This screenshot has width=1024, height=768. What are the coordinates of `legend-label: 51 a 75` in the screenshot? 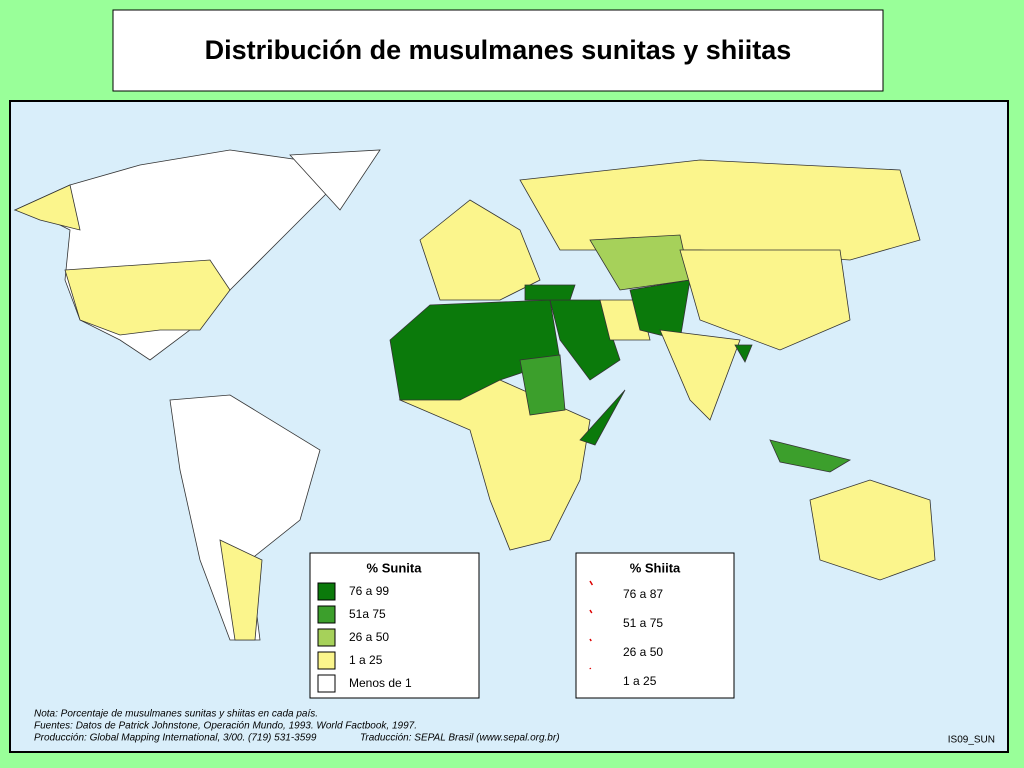 It's located at (643, 623).